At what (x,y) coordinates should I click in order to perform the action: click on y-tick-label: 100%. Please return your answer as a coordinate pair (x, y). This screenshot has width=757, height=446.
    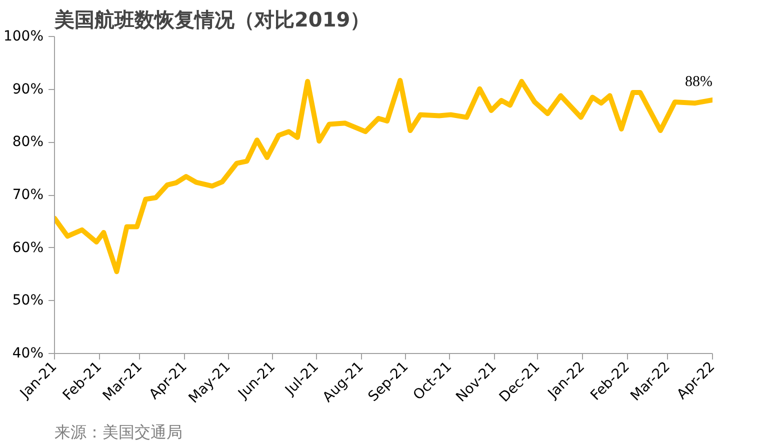
    Looking at the image, I should click on (23, 36).